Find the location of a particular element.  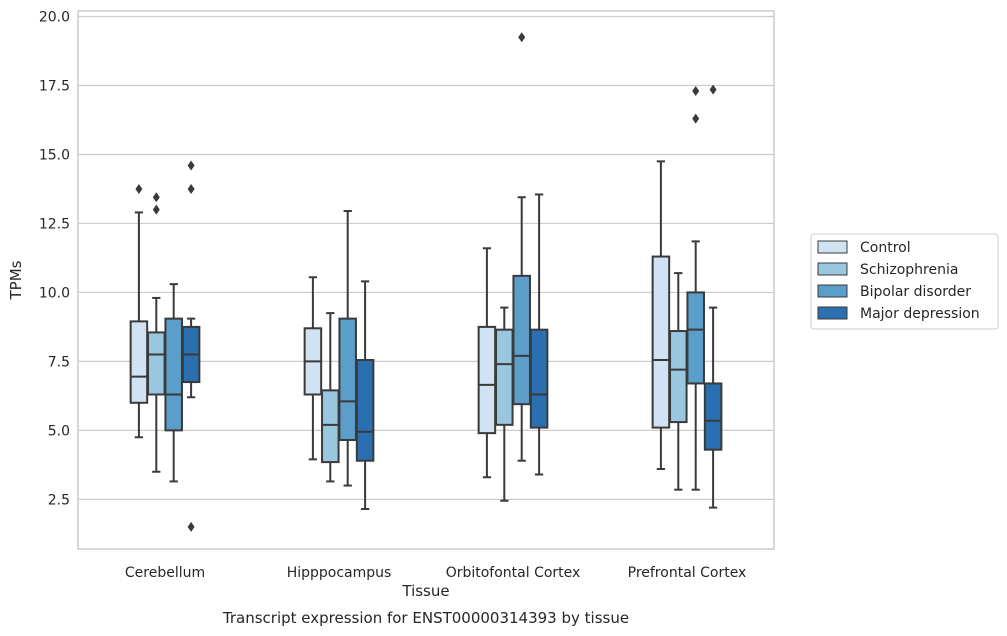

legend-label: Control is located at coordinates (885, 248).